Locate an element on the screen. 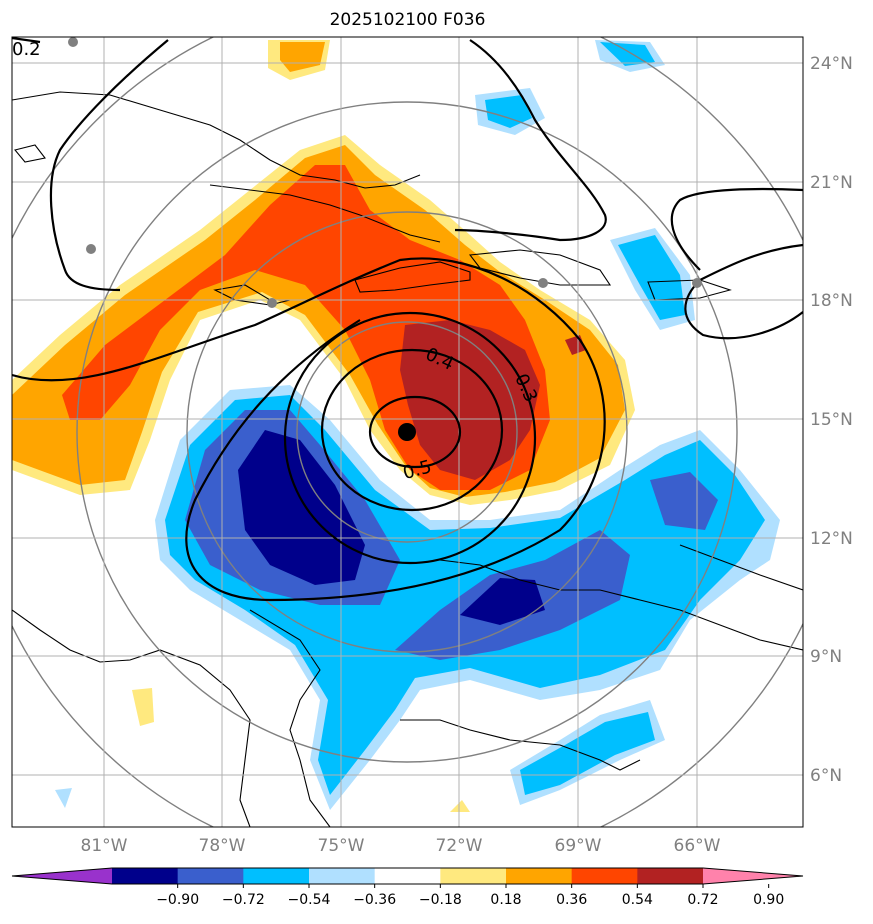 The image size is (873, 924). colorbar-extend-high is located at coordinates (753, 876).